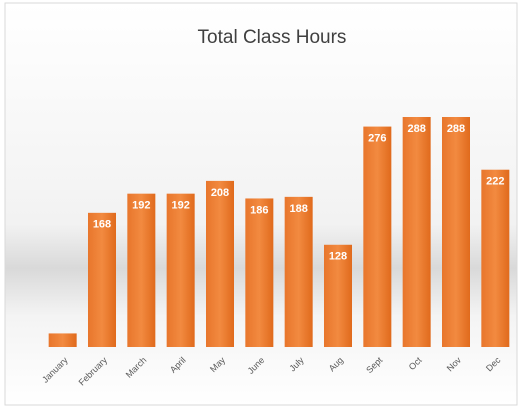 The width and height of the screenshot is (523, 415). I want to click on data-label: 128, so click(338, 257).